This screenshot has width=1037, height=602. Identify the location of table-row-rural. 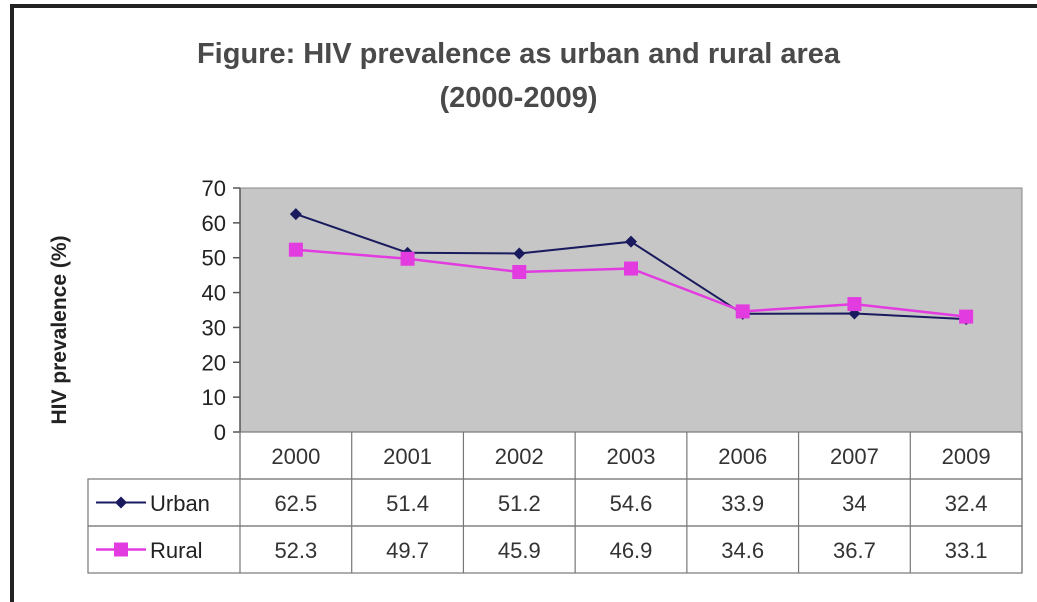
(555, 549).